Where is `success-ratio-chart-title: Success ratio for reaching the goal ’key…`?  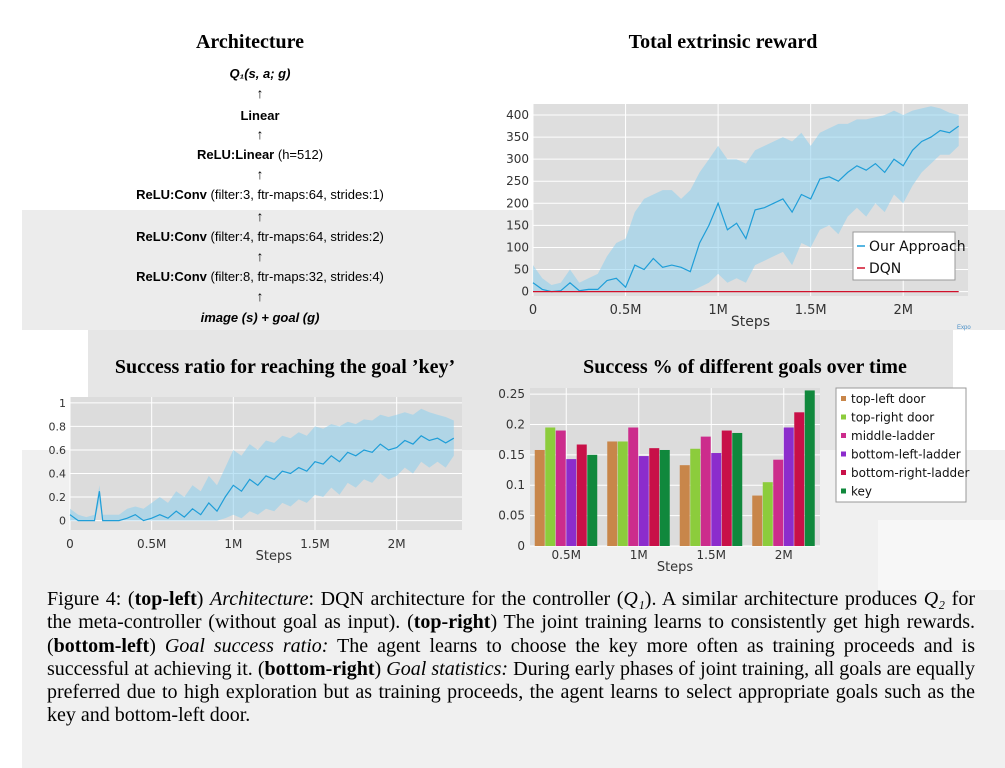
success-ratio-chart-title: Success ratio for reaching the goal ’key… is located at coordinates (285, 367).